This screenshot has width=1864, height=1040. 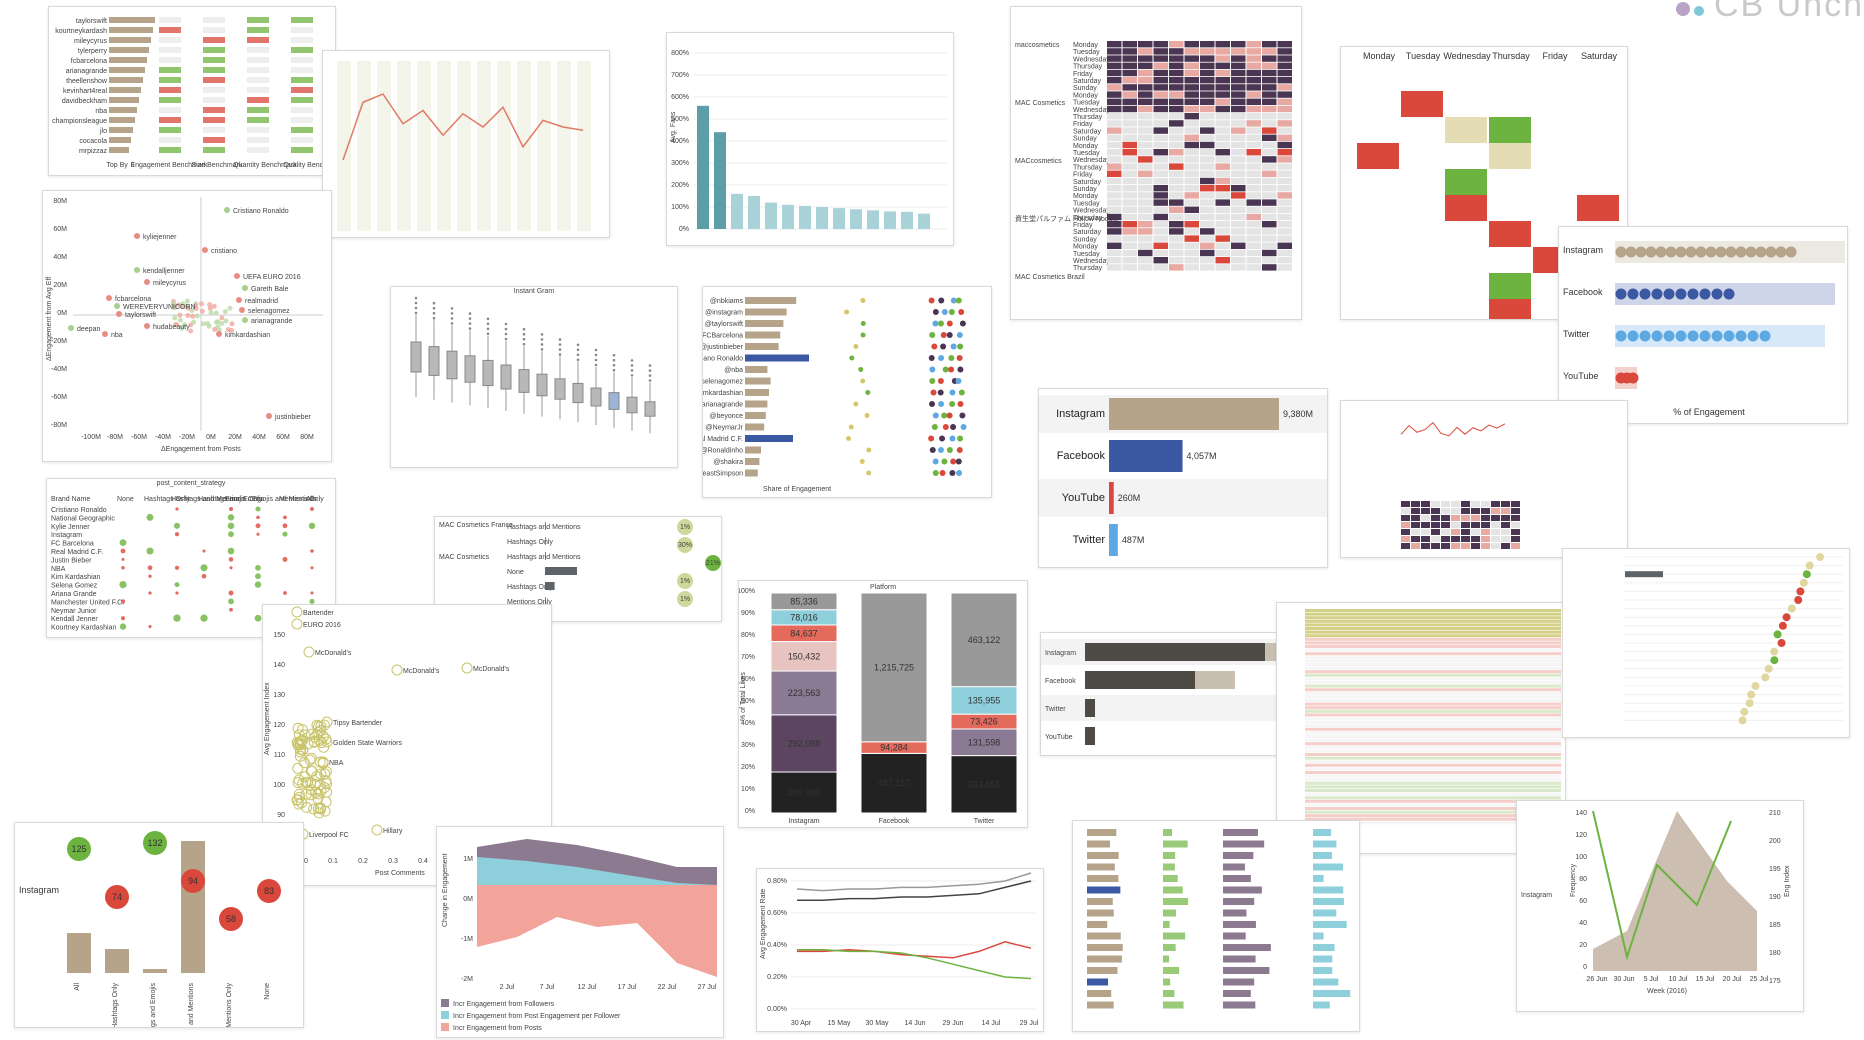 I want to click on column-label: Tuesday, so click(x=1423, y=56).